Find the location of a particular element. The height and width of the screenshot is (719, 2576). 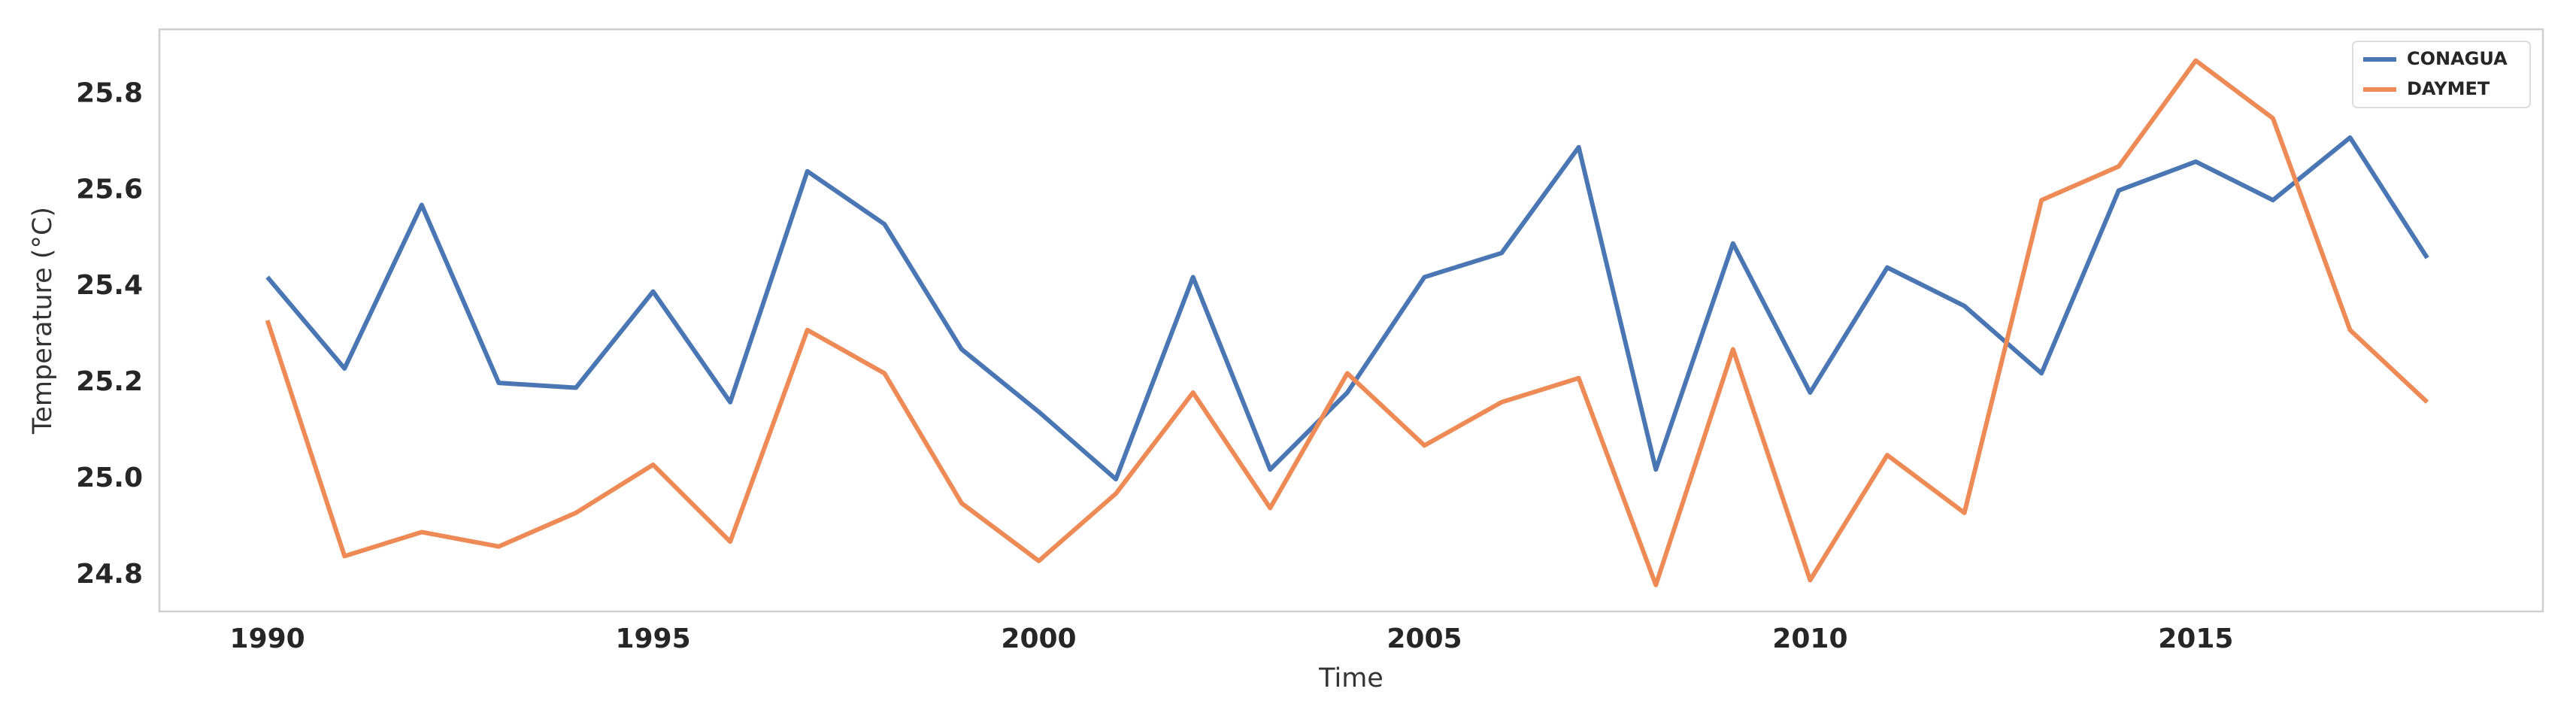

y-tick-label: 25.6 is located at coordinates (109, 190).